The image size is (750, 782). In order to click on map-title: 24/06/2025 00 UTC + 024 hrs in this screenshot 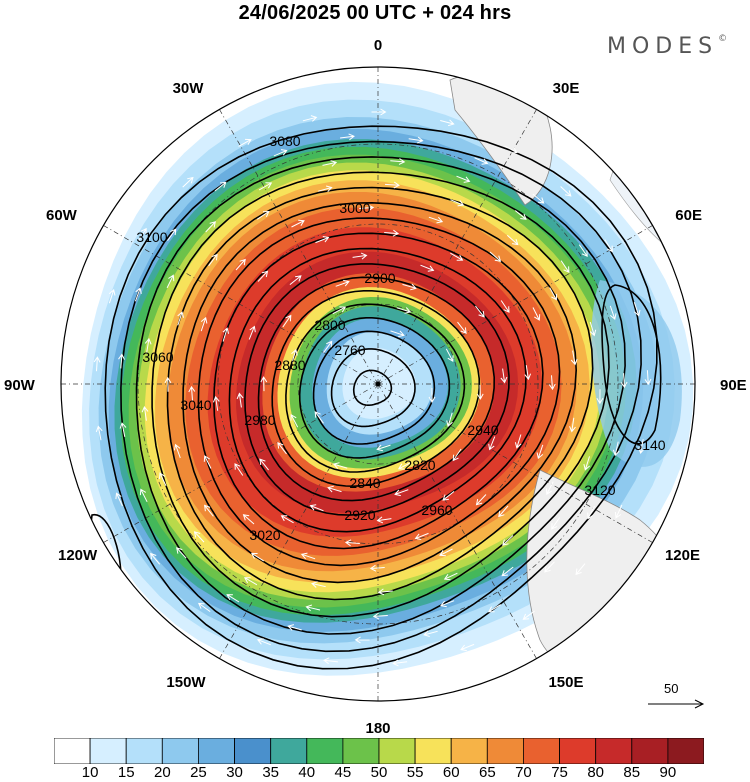, I will do `click(375, 13)`.